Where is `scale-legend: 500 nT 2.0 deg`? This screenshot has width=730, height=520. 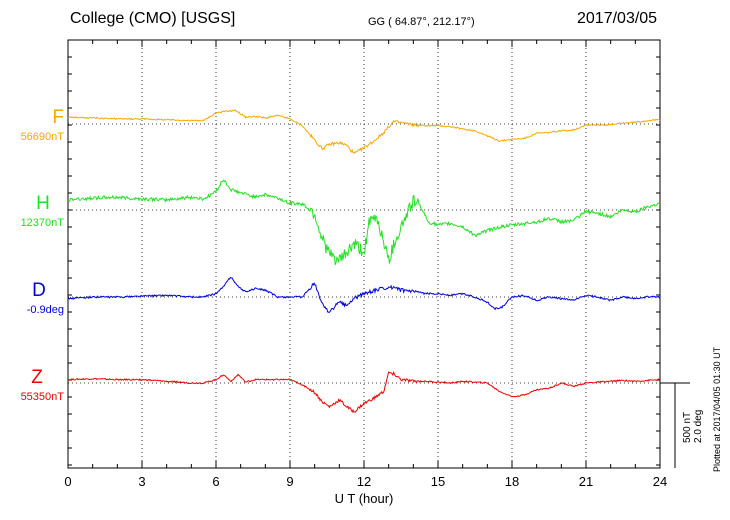
scale-legend: 500 nT 2.0 deg is located at coordinates (693, 426).